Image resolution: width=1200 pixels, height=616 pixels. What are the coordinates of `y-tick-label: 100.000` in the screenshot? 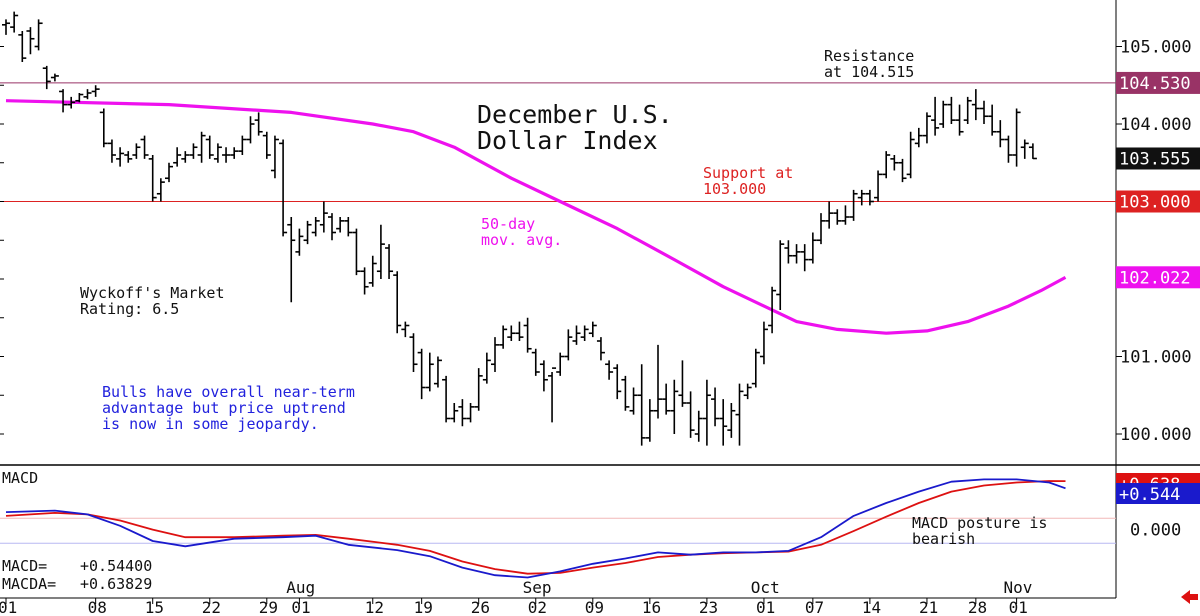 It's located at (1156, 435).